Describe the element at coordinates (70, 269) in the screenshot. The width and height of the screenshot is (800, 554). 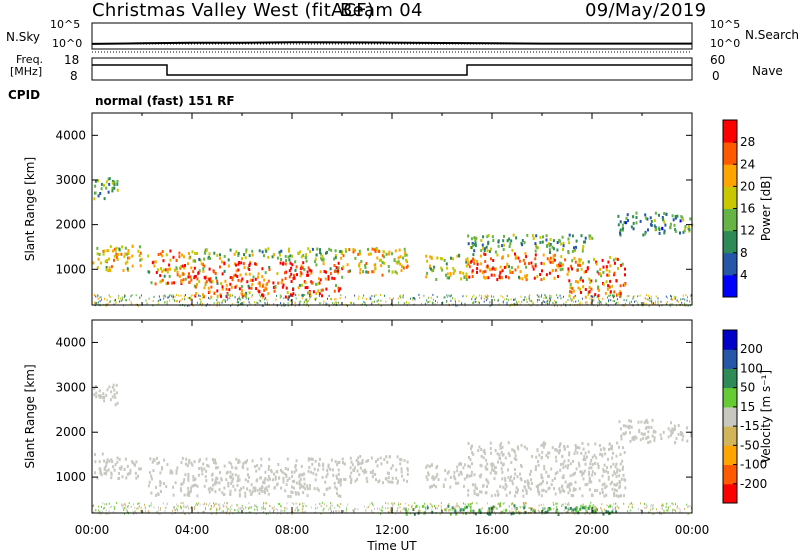
I see `y-tick-label: 1000` at that location.